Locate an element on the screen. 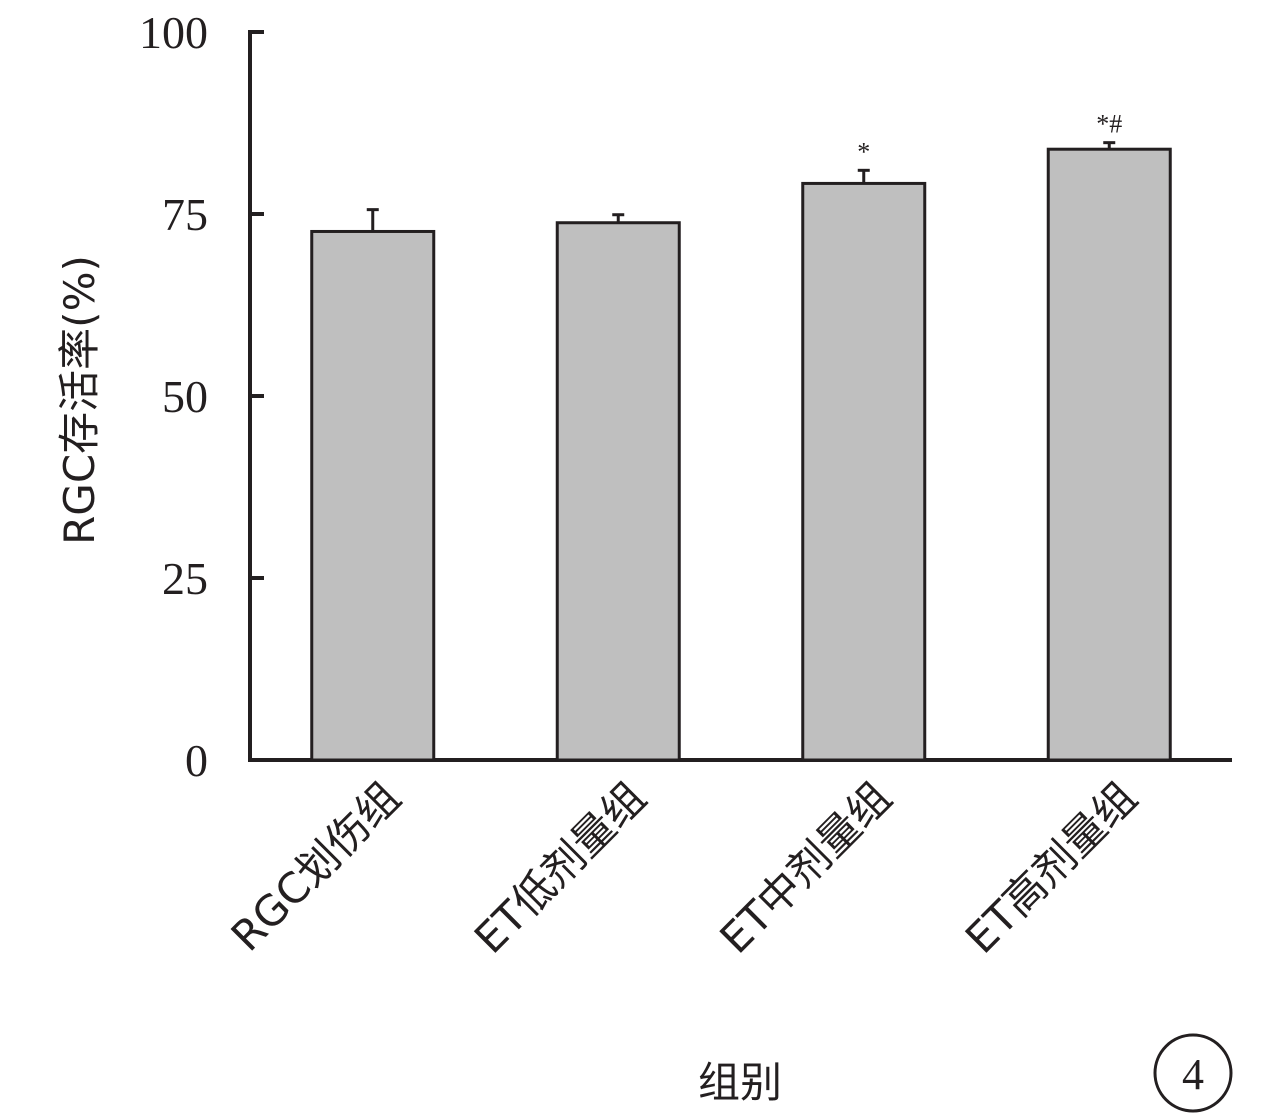 Image resolution: width=1280 pixels, height=1118 pixels. panel-badge-circle is located at coordinates (1193, 1073).